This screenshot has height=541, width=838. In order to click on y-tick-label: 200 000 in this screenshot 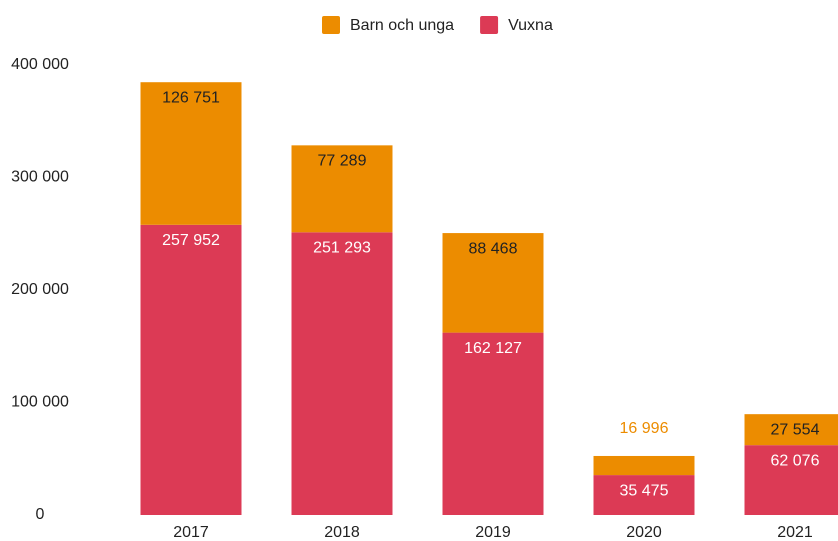, I will do `click(40, 289)`.